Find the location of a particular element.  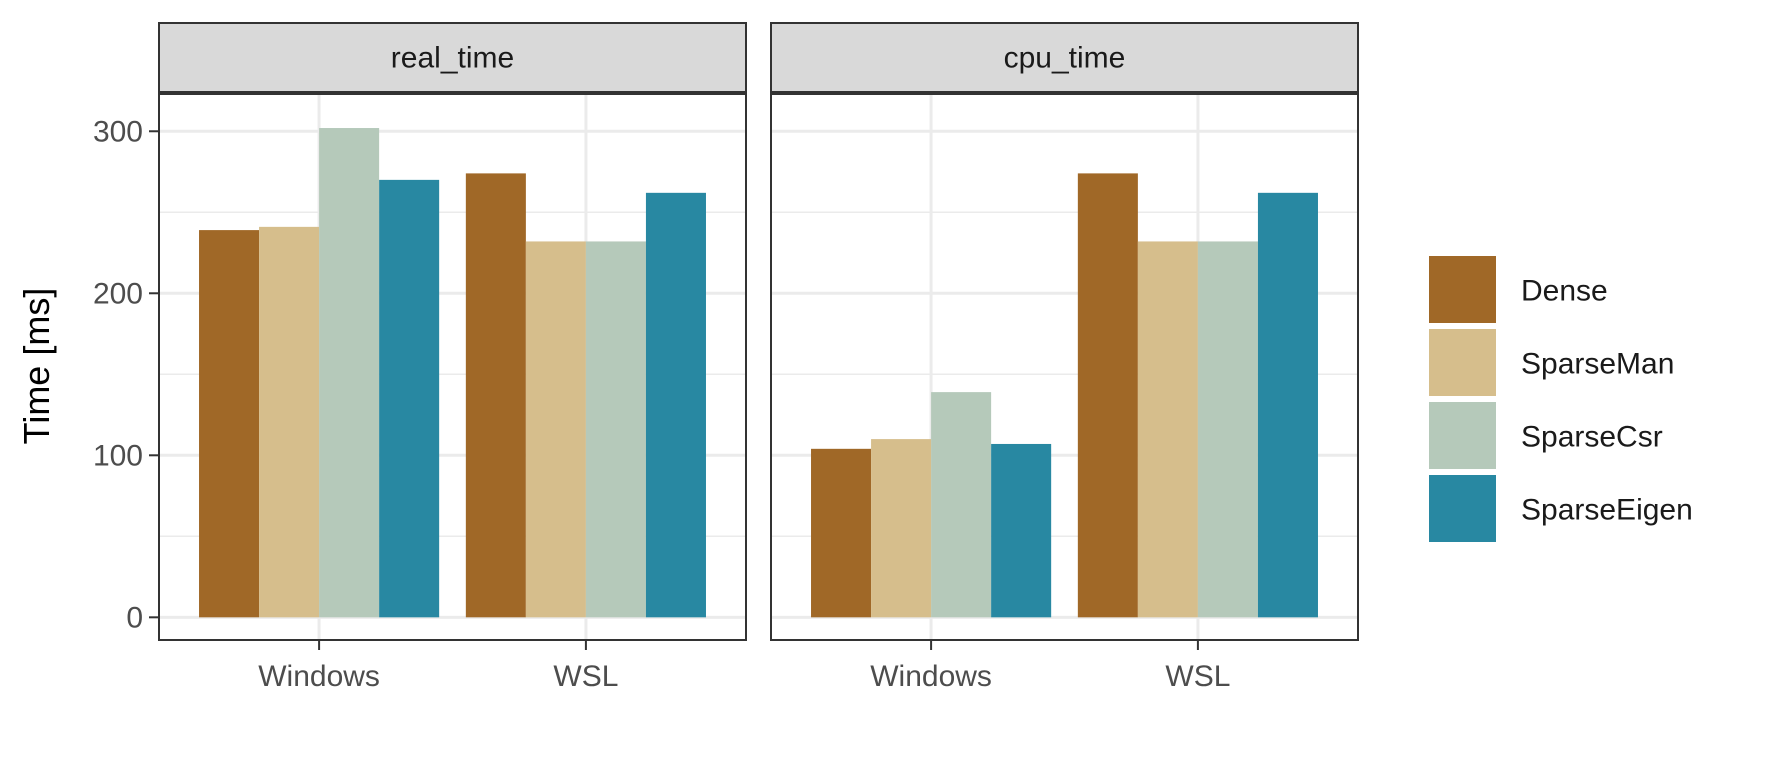

legend-label-SparseMan: SparseMan is located at coordinates (1597, 364).